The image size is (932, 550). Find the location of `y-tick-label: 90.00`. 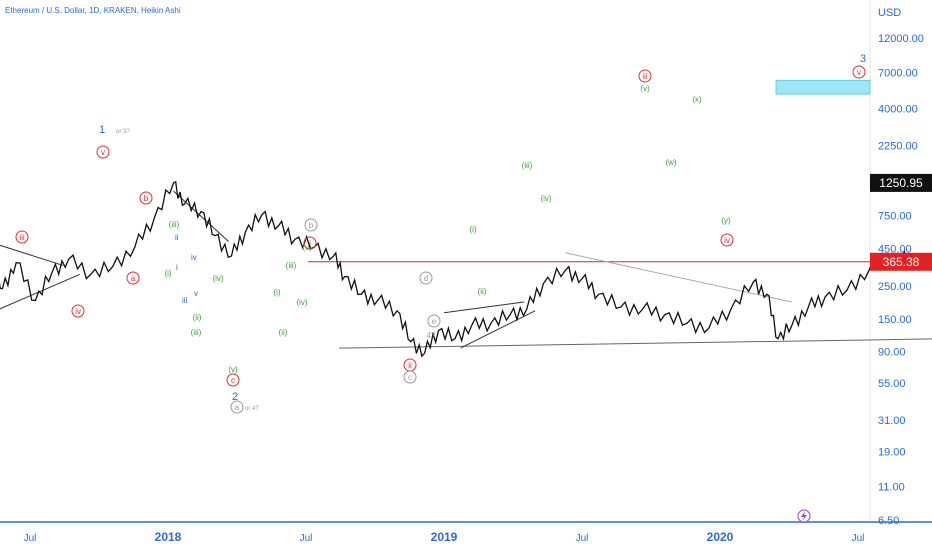

y-tick-label: 90.00 is located at coordinates (892, 353).